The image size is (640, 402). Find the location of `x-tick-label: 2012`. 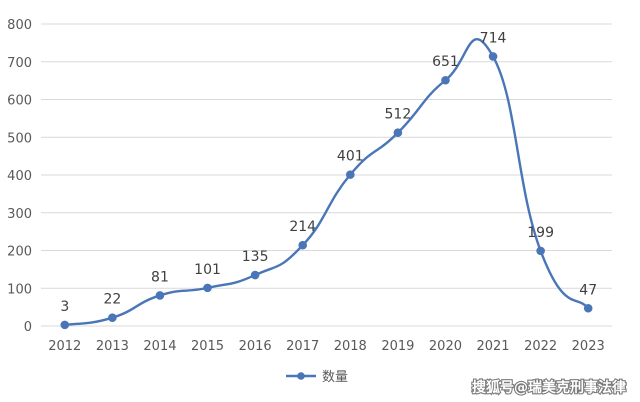

x-tick-label: 2012 is located at coordinates (64, 346).